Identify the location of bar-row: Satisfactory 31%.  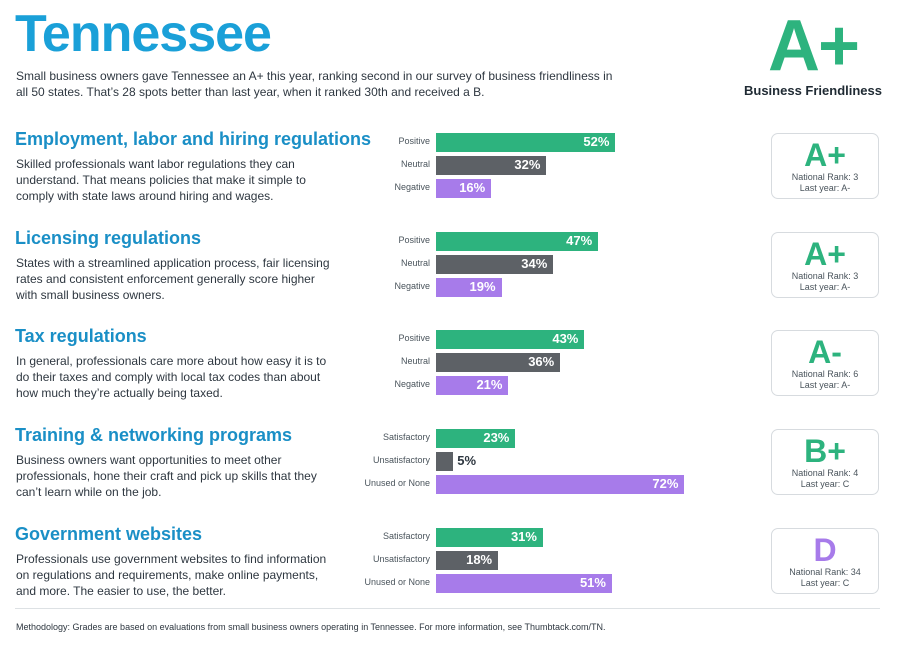
(530, 537).